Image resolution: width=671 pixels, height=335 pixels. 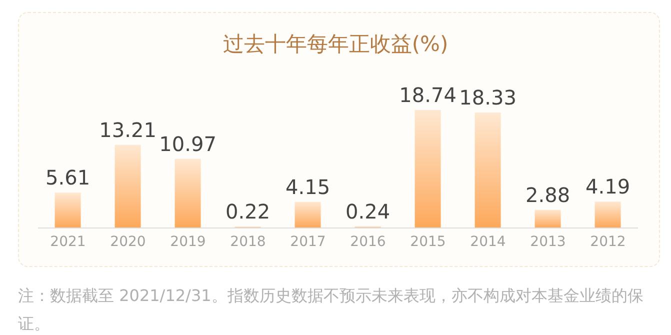 What do you see at coordinates (188, 242) in the screenshot?
I see `x-tick-label: 2019` at bounding box center [188, 242].